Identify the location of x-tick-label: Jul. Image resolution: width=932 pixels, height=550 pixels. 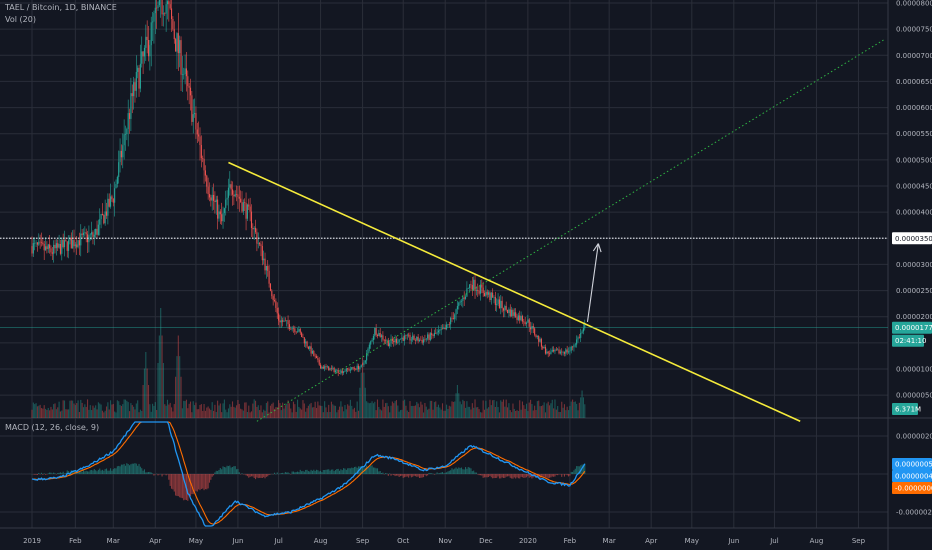
(278, 541).